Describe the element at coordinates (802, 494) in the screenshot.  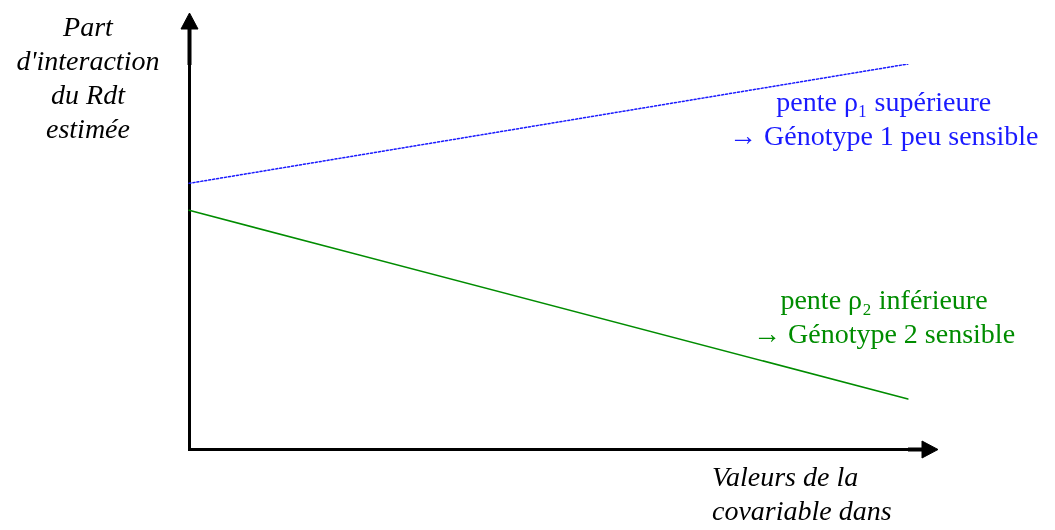
I see `x-axis-title: Valeurs de la covariable dans` at that location.